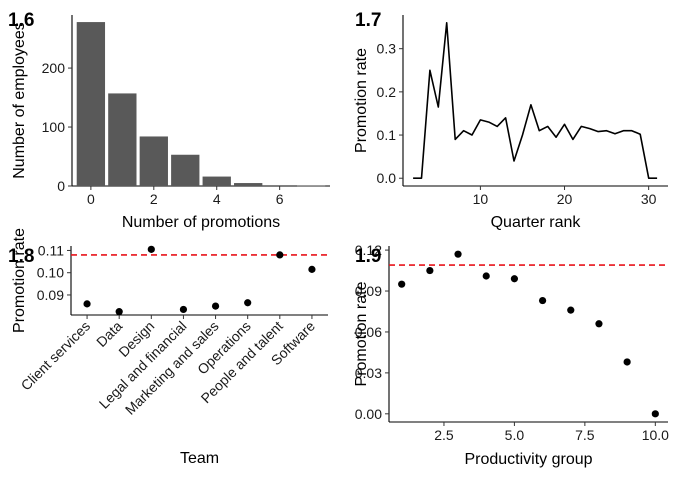 This screenshot has width=700, height=480. Describe the element at coordinates (19, 100) in the screenshot. I see `y-axis-title: Number of employees` at that location.